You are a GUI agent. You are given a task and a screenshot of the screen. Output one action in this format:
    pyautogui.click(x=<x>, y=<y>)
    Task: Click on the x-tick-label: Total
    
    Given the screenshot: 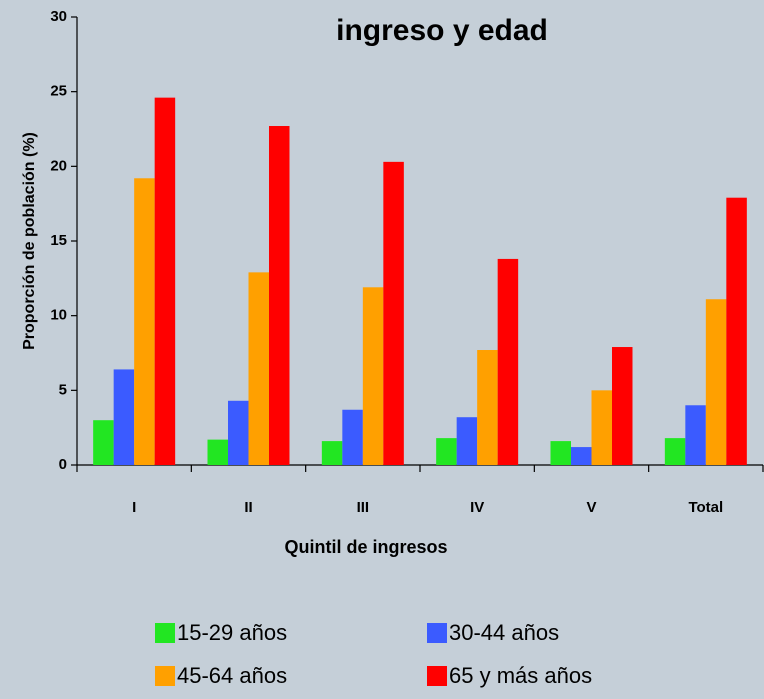 What is the action you would take?
    pyautogui.click(x=705, y=507)
    